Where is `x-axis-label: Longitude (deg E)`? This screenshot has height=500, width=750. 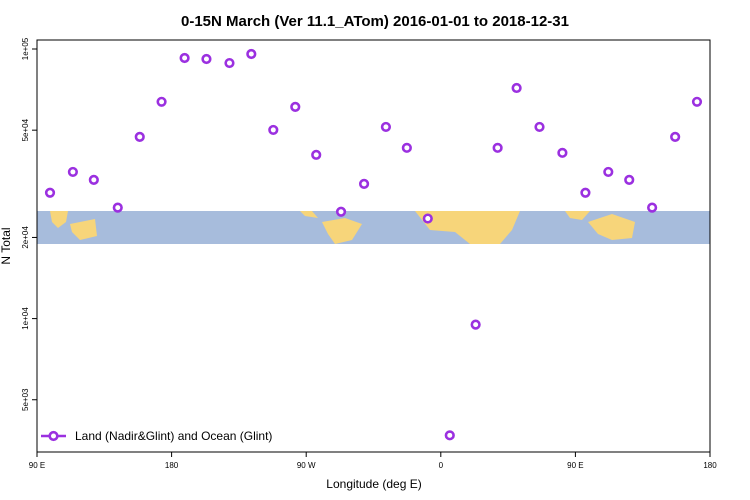
x-axis-label: Longitude (deg E) is located at coordinates (373, 484).